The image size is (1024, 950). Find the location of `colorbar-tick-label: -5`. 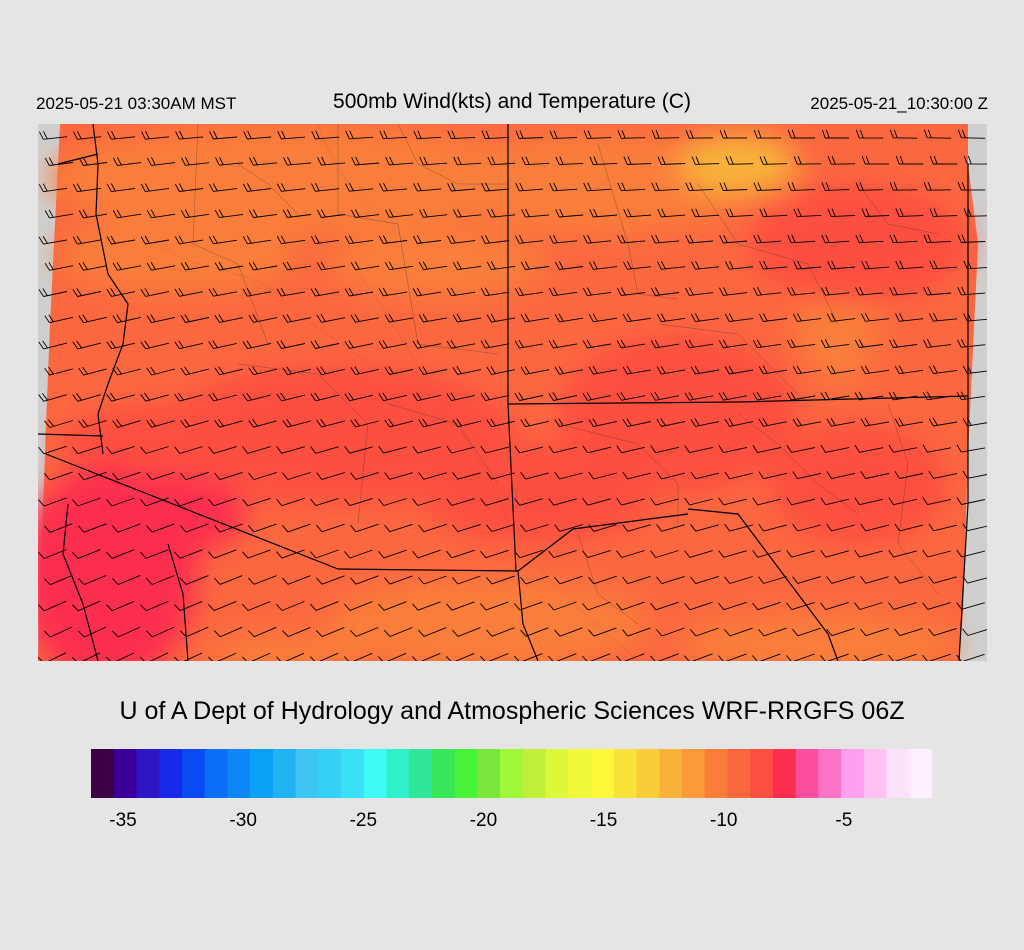

colorbar-tick-label: -5 is located at coordinates (844, 820).